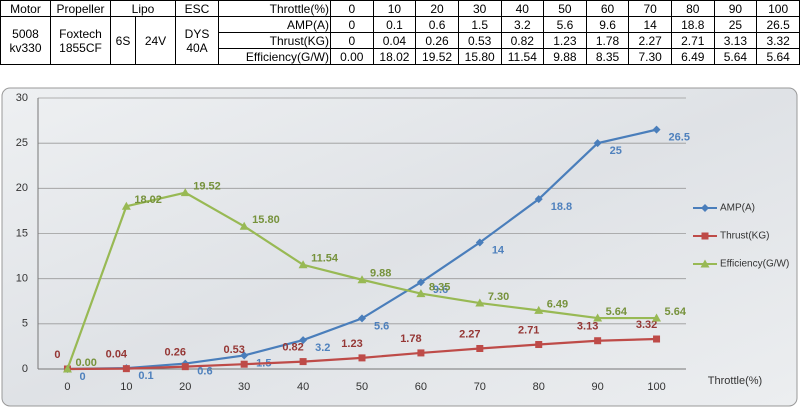 This screenshot has height=408, width=800. I want to click on data-label: 0, so click(82, 377).